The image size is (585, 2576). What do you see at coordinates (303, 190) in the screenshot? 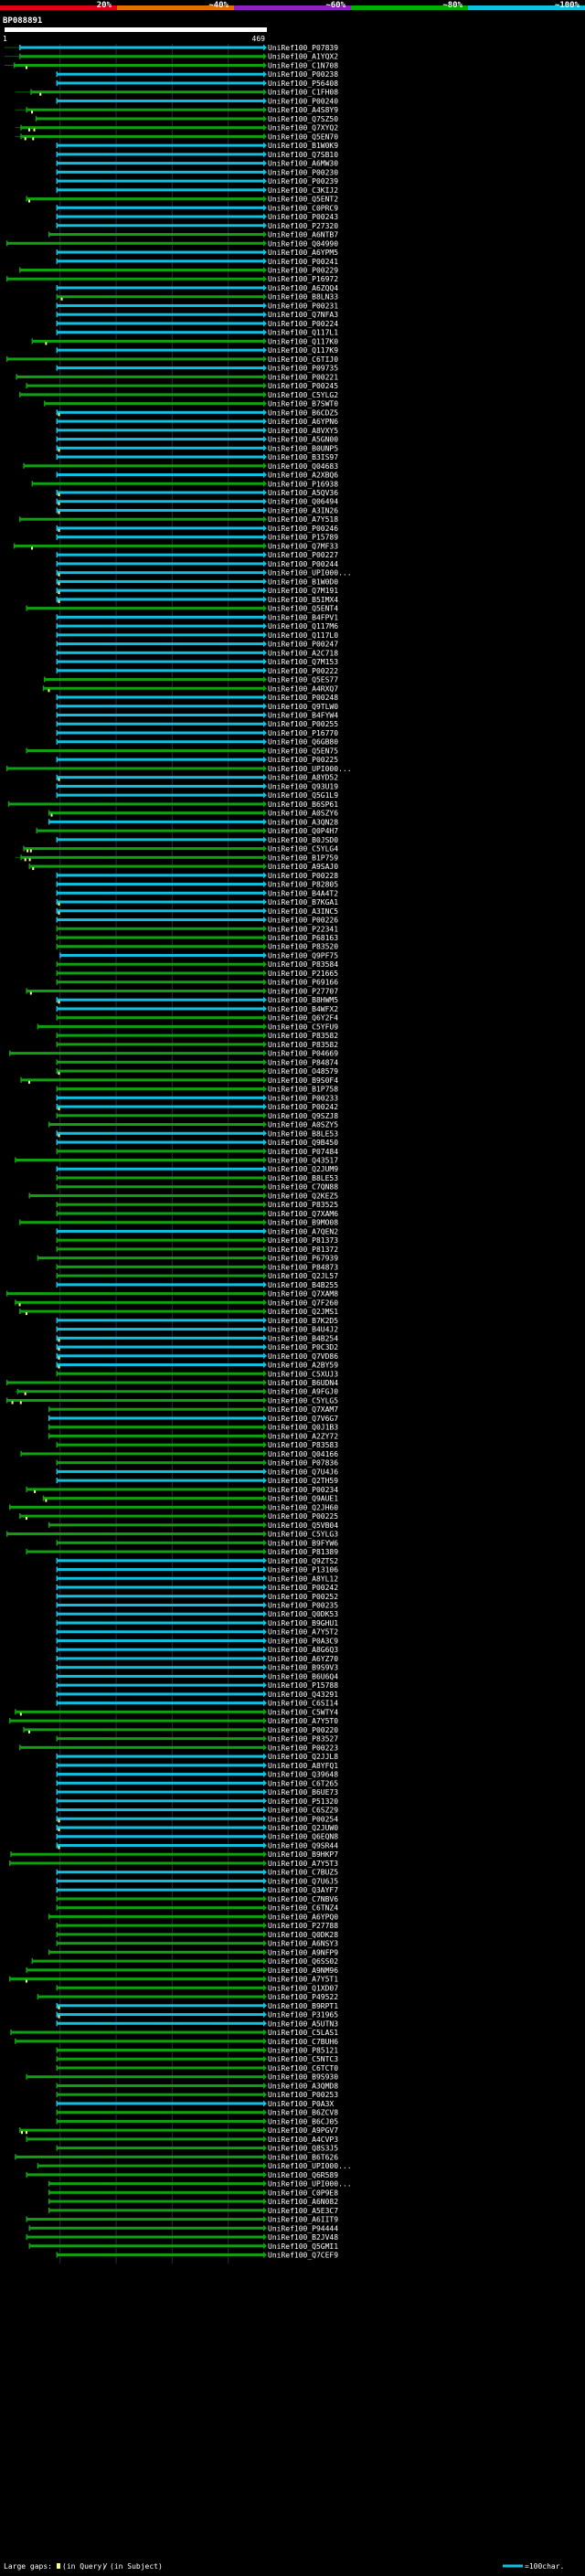
I see `hit-label: UniRef100_C3KIJ2` at bounding box center [303, 190].